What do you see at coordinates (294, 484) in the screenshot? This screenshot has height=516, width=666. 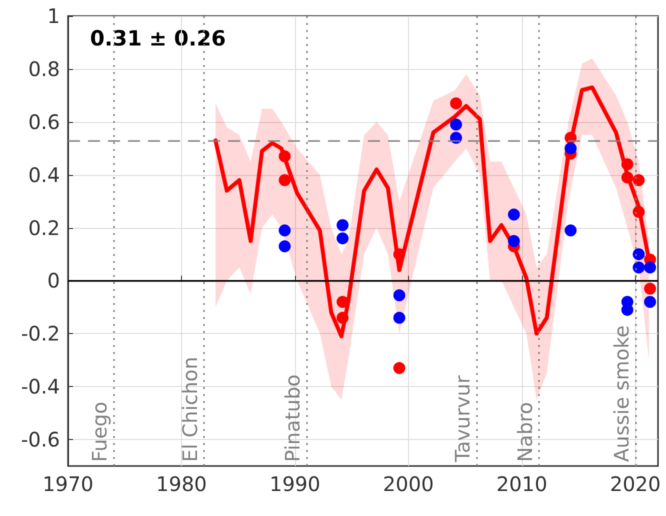 I see `x-tick-label: 1990` at bounding box center [294, 484].